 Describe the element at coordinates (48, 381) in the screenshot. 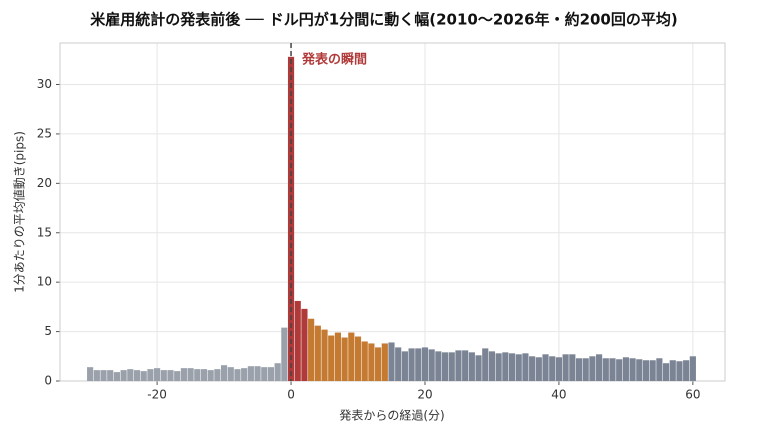

I see `y-tick-label: 0` at that location.